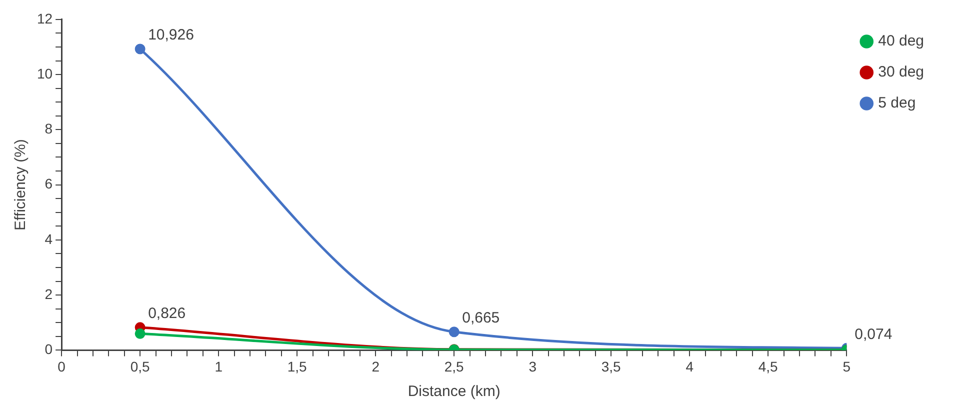 Image resolution: width=962 pixels, height=413 pixels. I want to click on legend-label: 40 deg, so click(901, 41).